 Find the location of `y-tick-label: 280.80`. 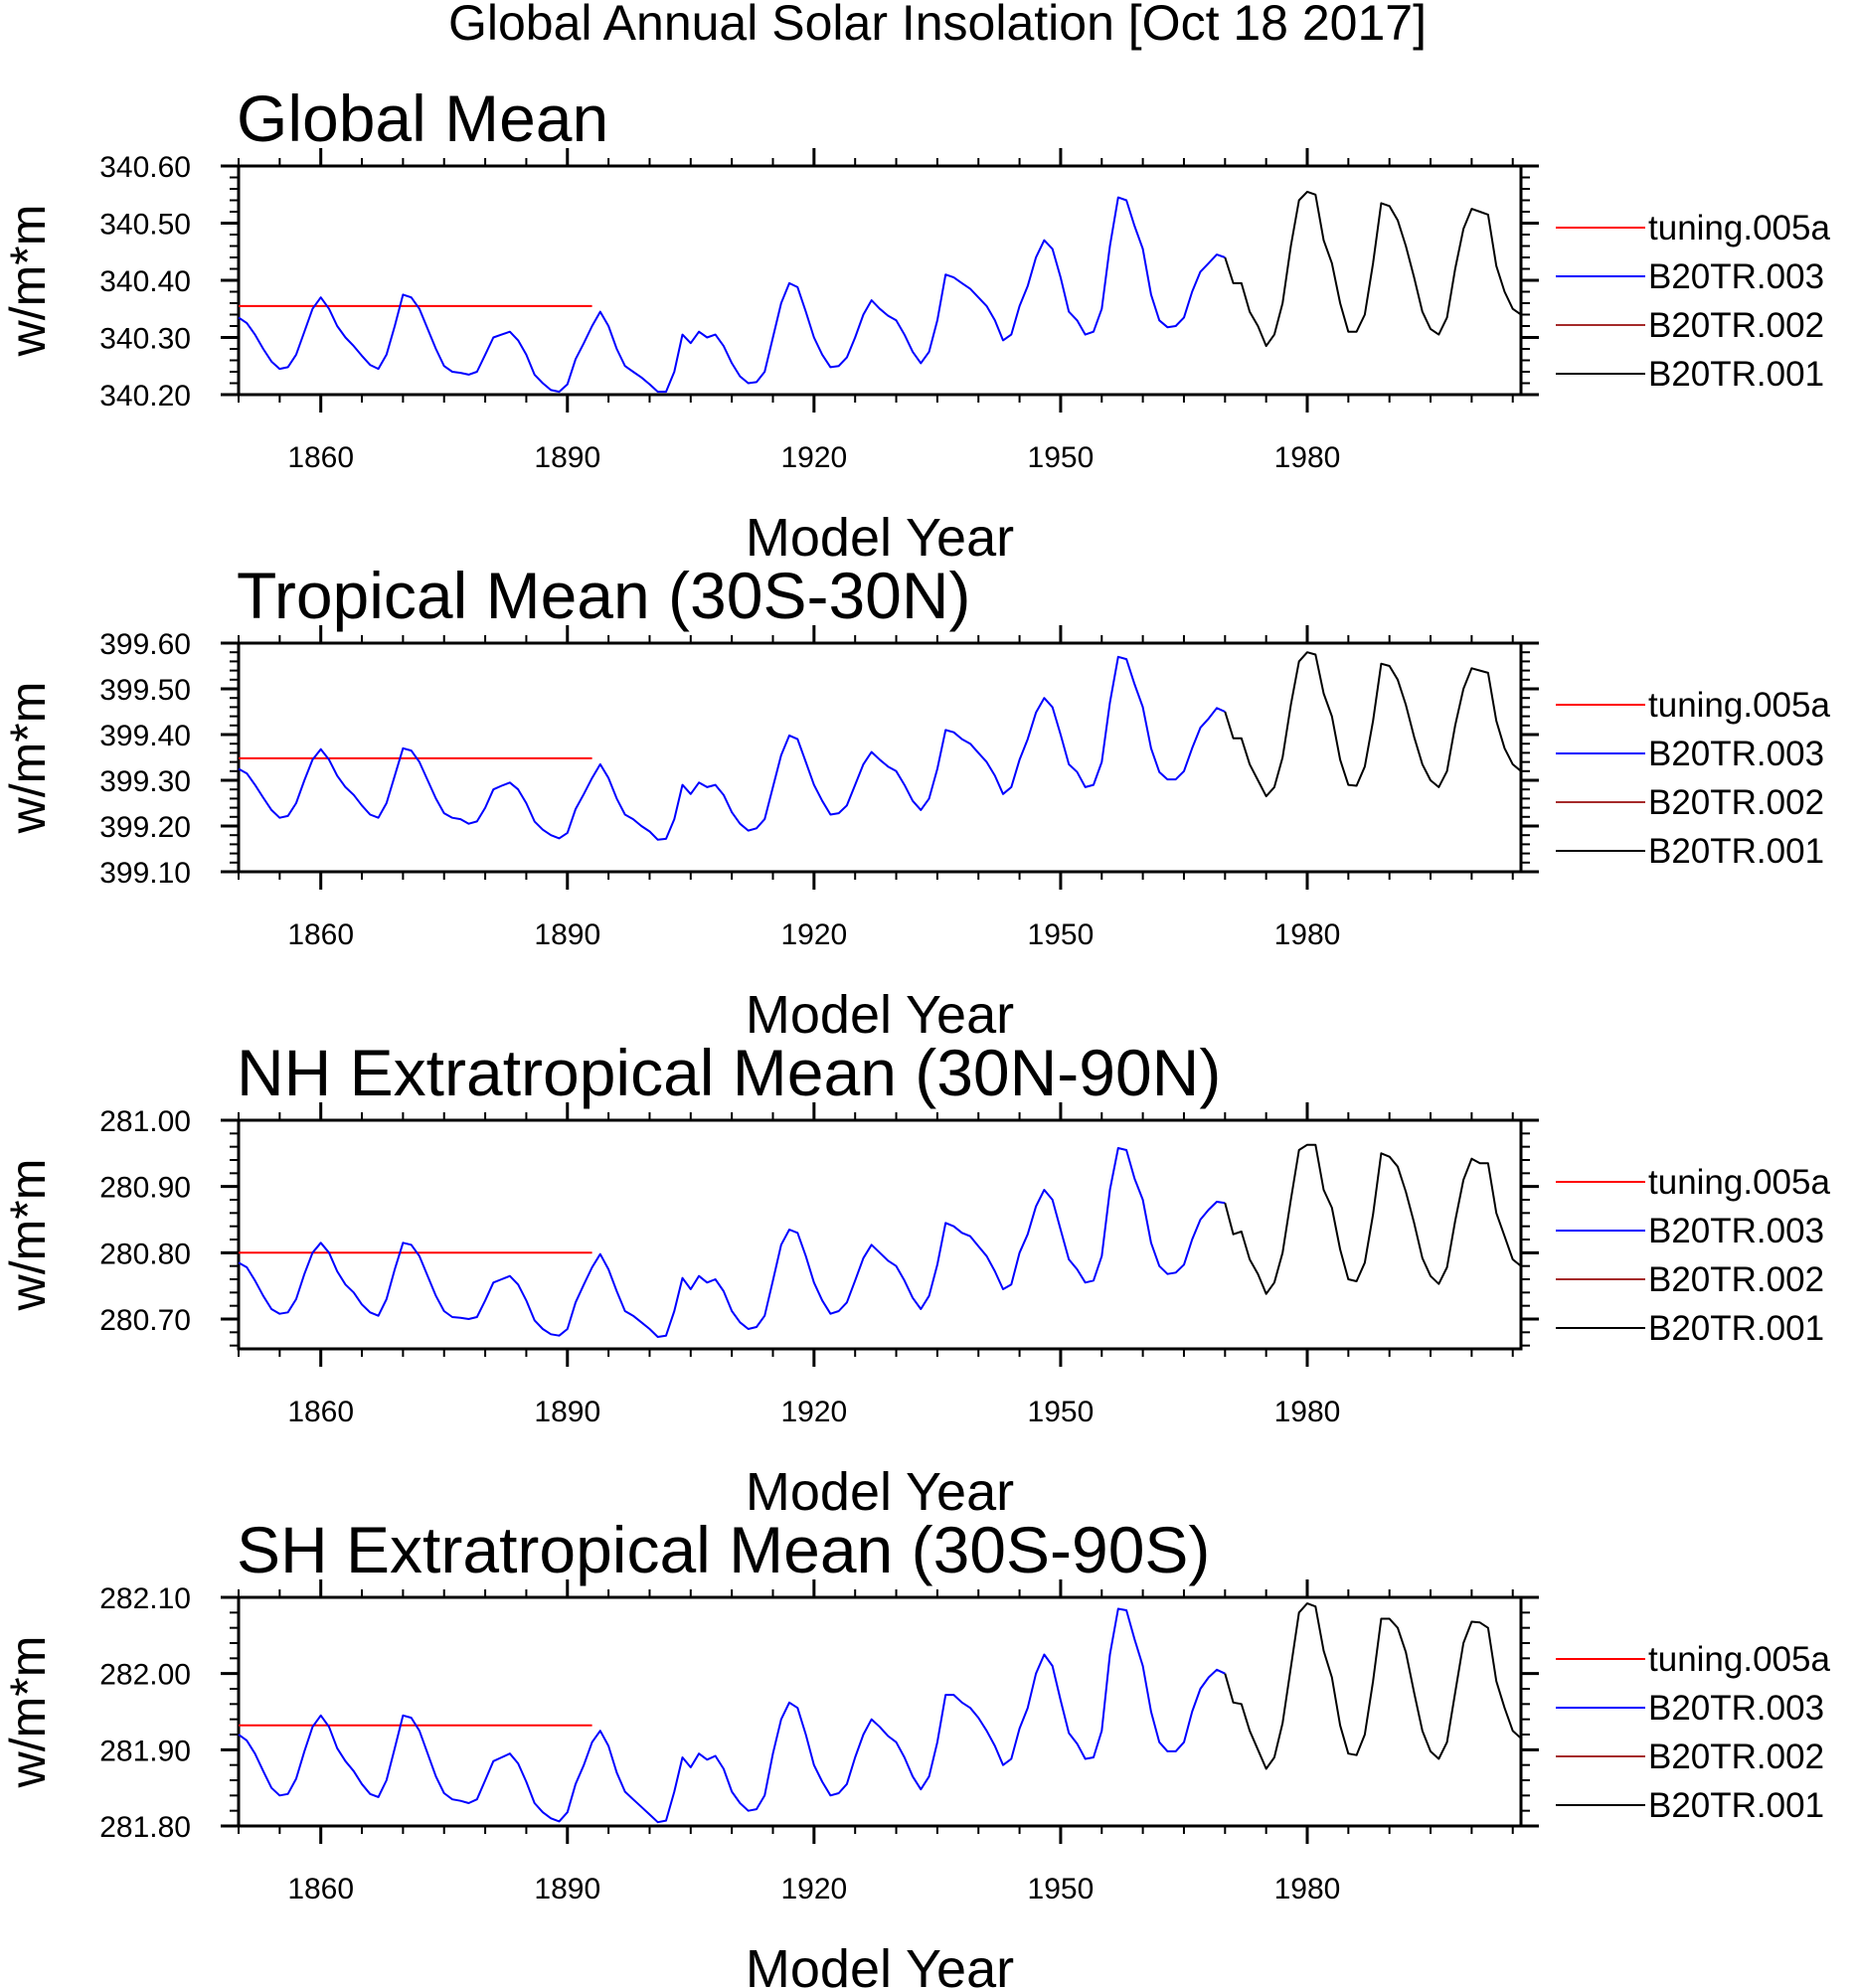

y-tick-label: 280.80 is located at coordinates (145, 1254).